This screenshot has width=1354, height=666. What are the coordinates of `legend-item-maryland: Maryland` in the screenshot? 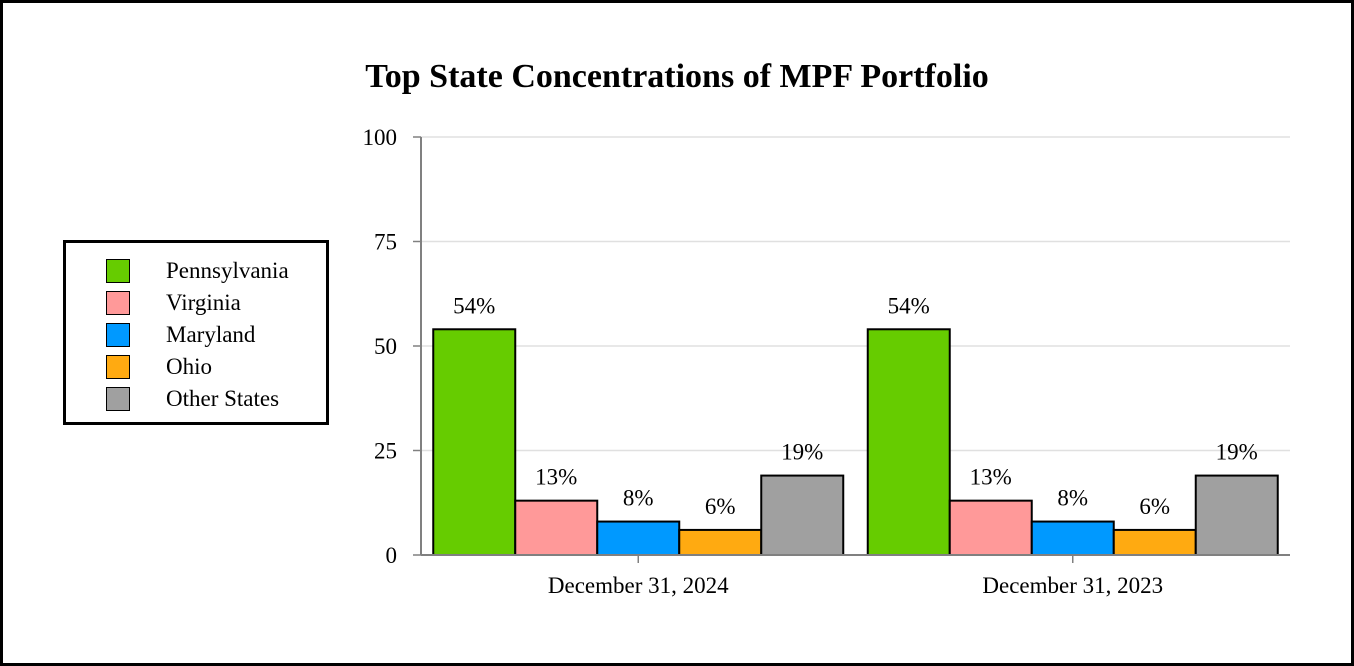 It's located at (180, 335).